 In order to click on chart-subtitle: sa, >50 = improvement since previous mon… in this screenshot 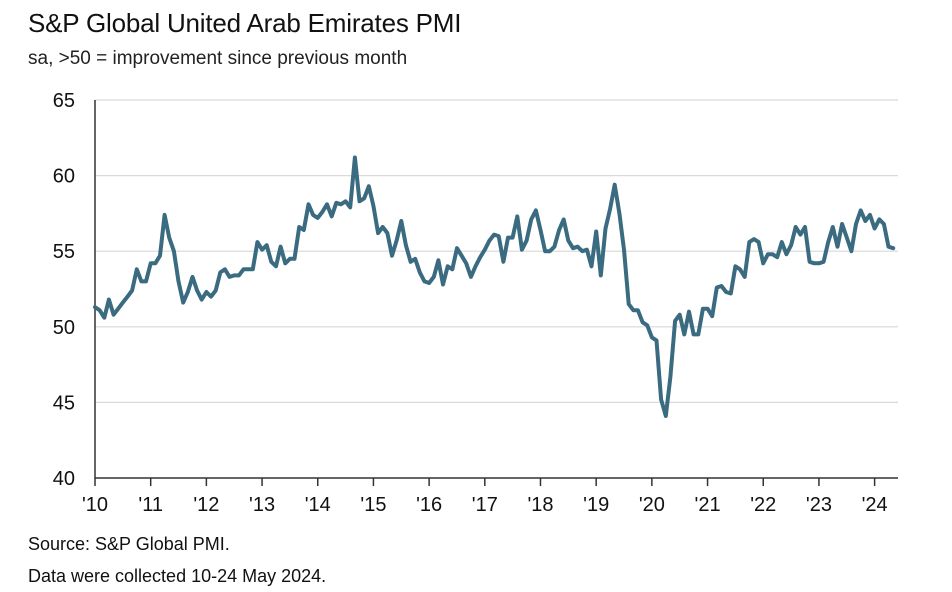, I will do `click(218, 58)`.